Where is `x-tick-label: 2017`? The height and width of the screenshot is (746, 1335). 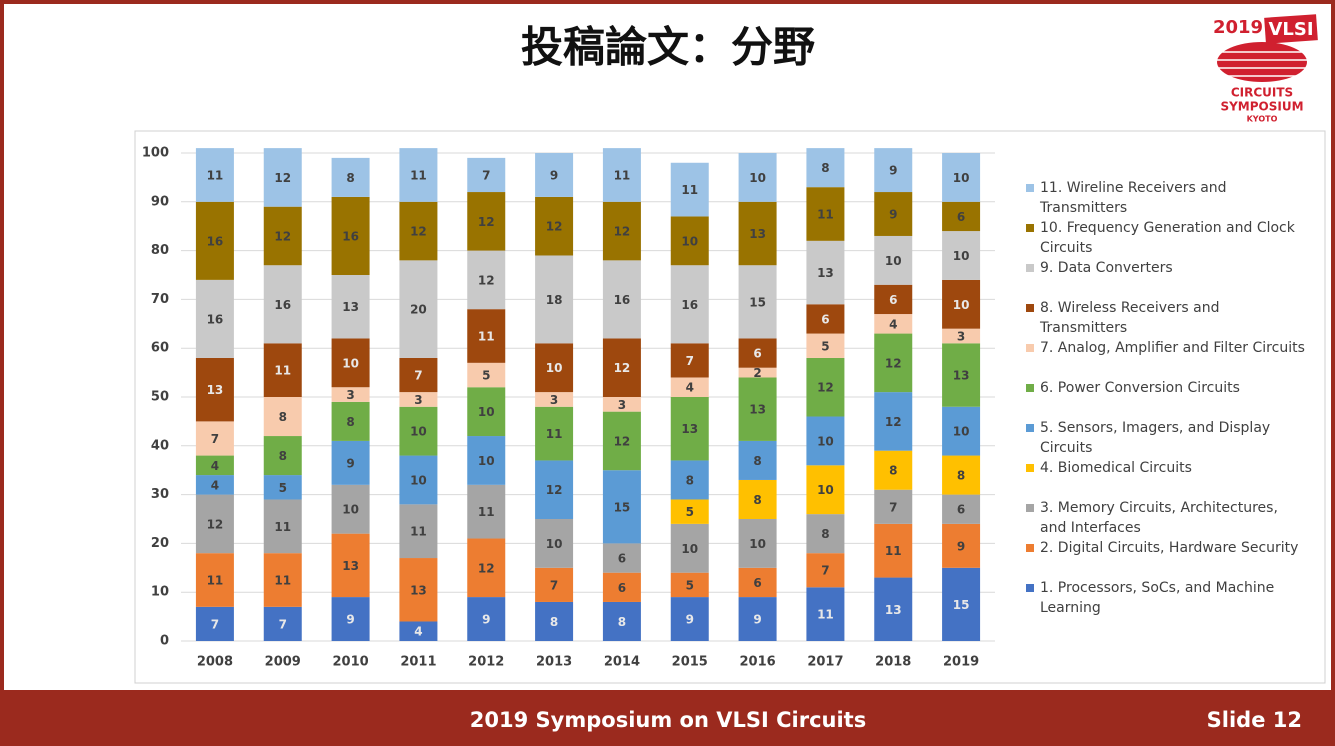 x-tick-label: 2017 is located at coordinates (825, 662).